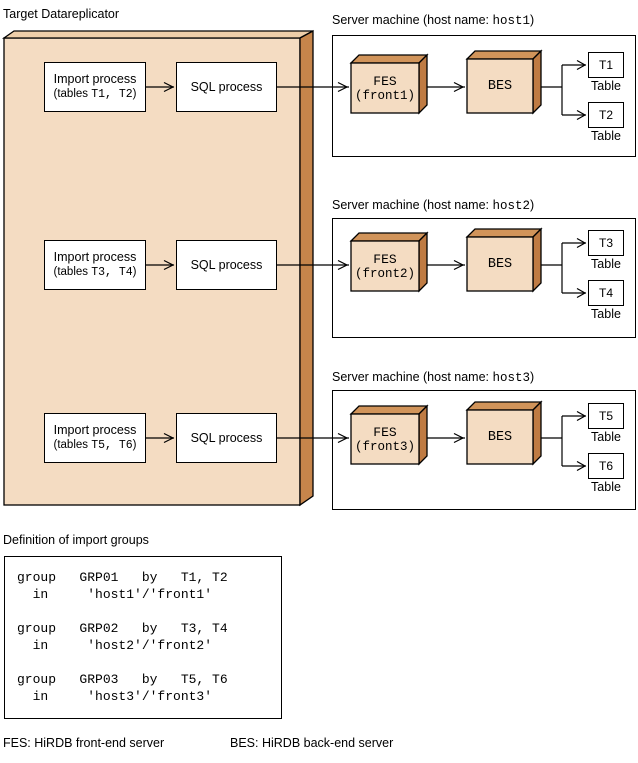 This screenshot has width=638, height=763. What do you see at coordinates (95, 445) in the screenshot?
I see `import-tables-label: (tables T5, T6)` at bounding box center [95, 445].